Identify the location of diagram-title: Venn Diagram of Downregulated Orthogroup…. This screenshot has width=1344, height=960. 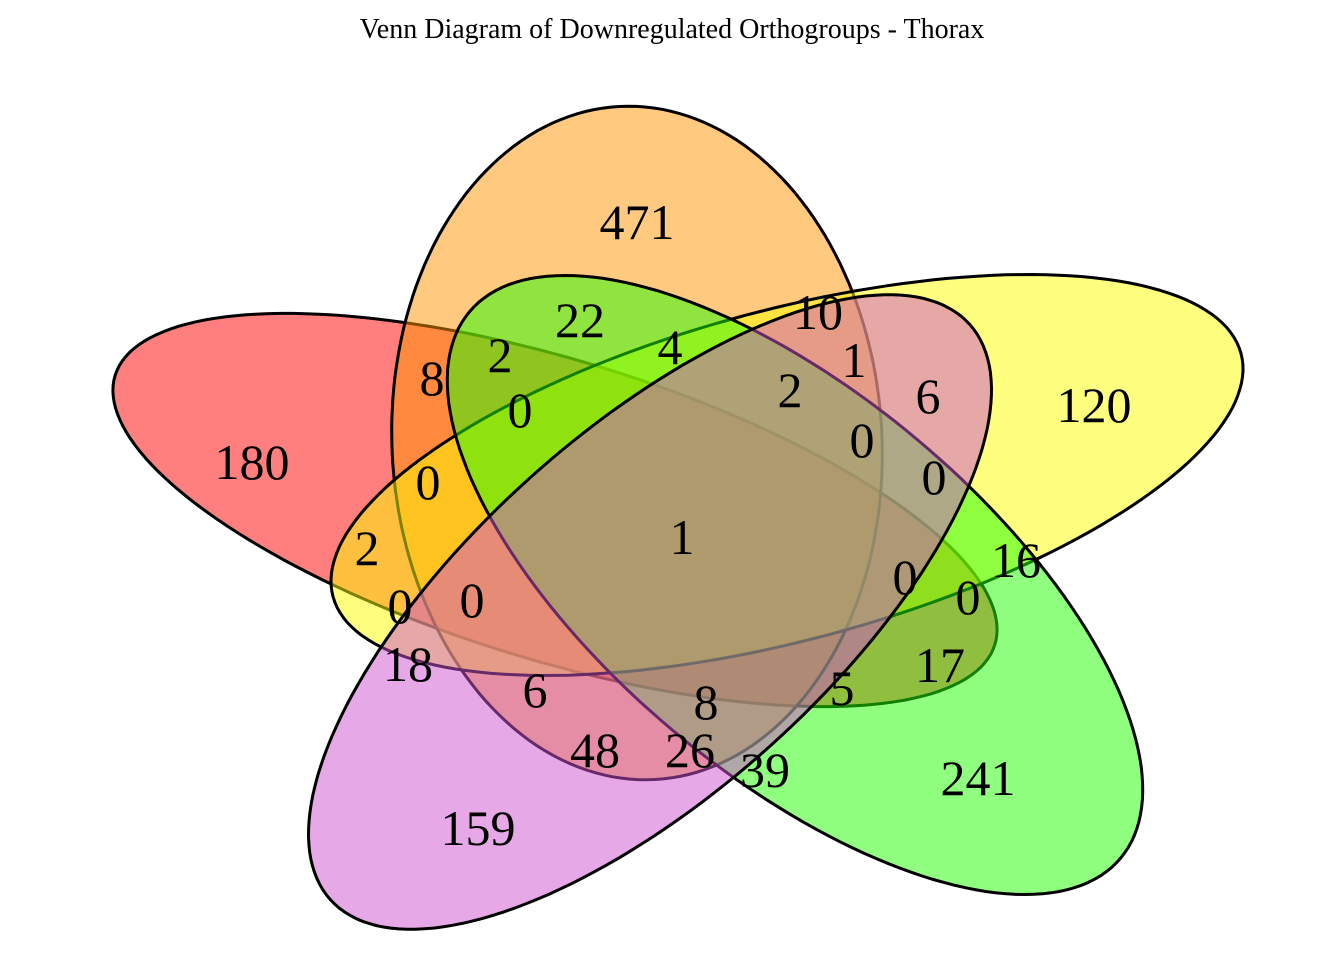
(672, 29).